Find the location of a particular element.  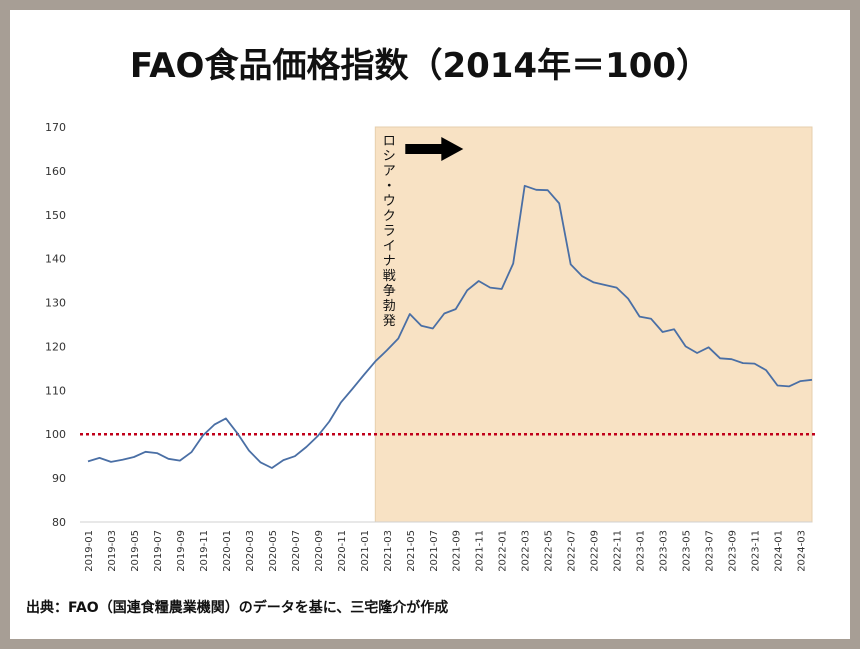

y-tick-label: 100 is located at coordinates (55, 434).